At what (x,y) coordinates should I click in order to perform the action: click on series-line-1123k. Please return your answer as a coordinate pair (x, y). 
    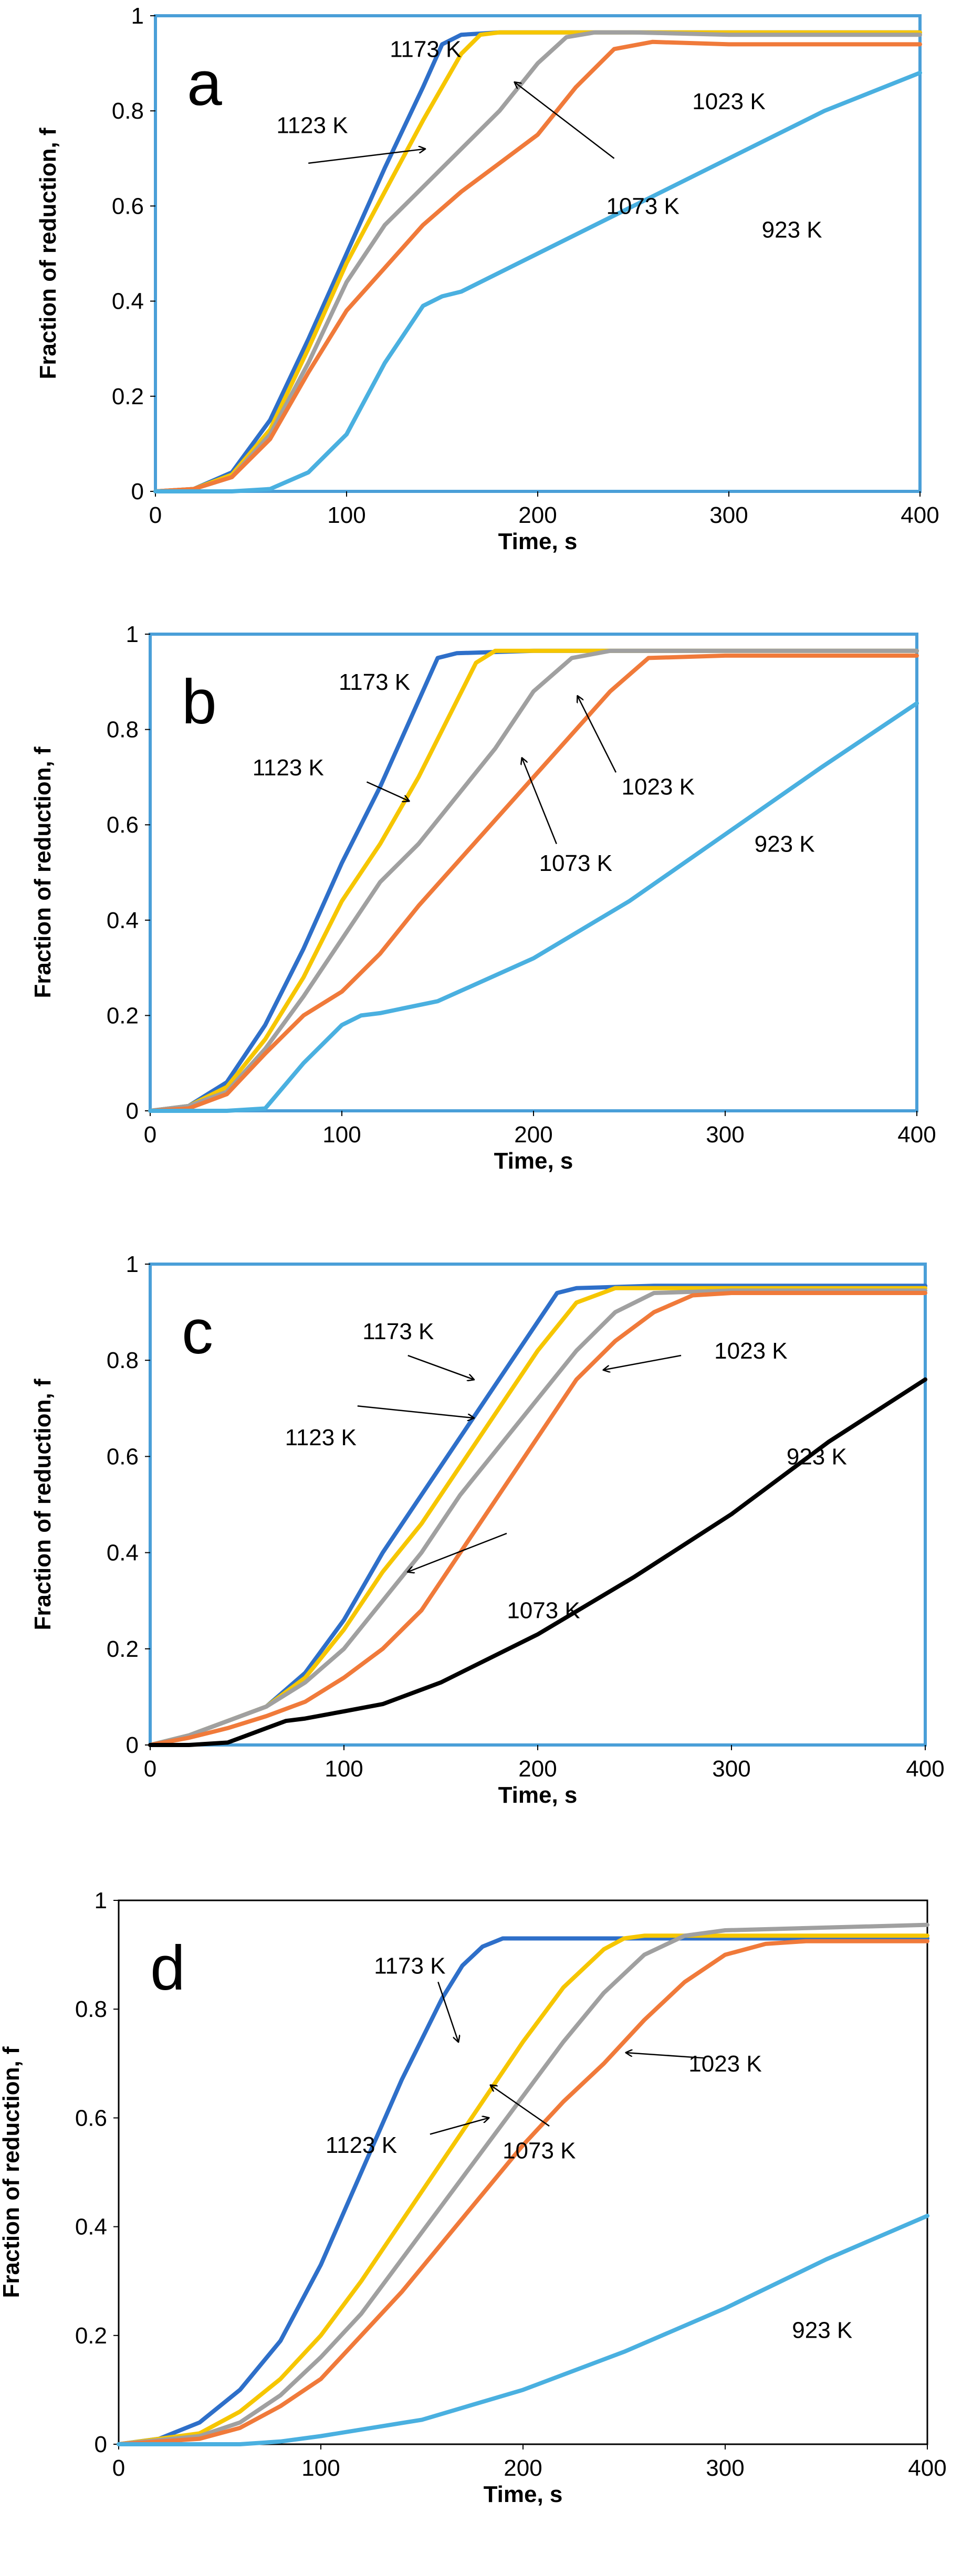
    Looking at the image, I should click on (533, 881).